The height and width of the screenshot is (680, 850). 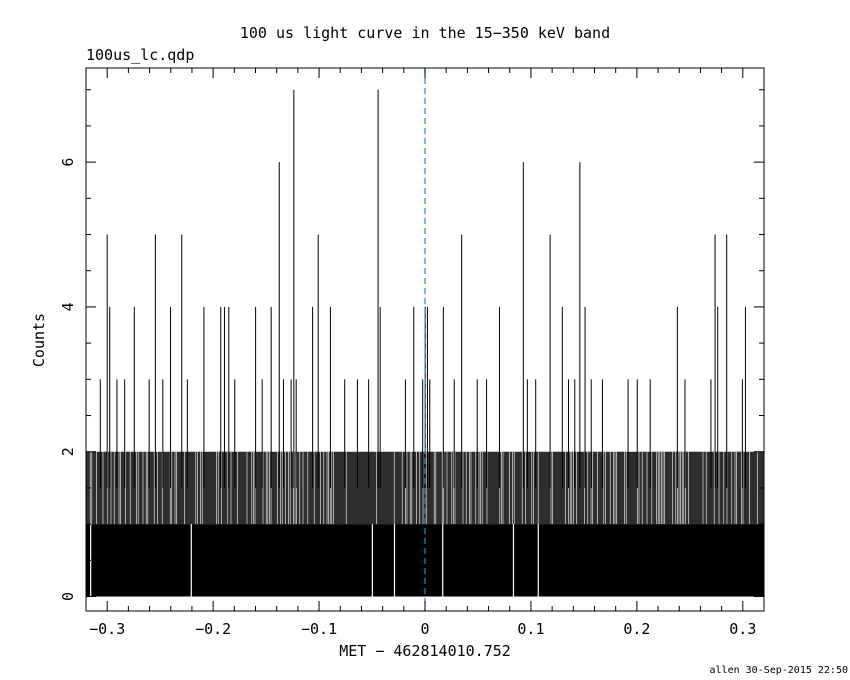 I want to click on chart-subtitle: 100us_lc.qdp, so click(x=140, y=55).